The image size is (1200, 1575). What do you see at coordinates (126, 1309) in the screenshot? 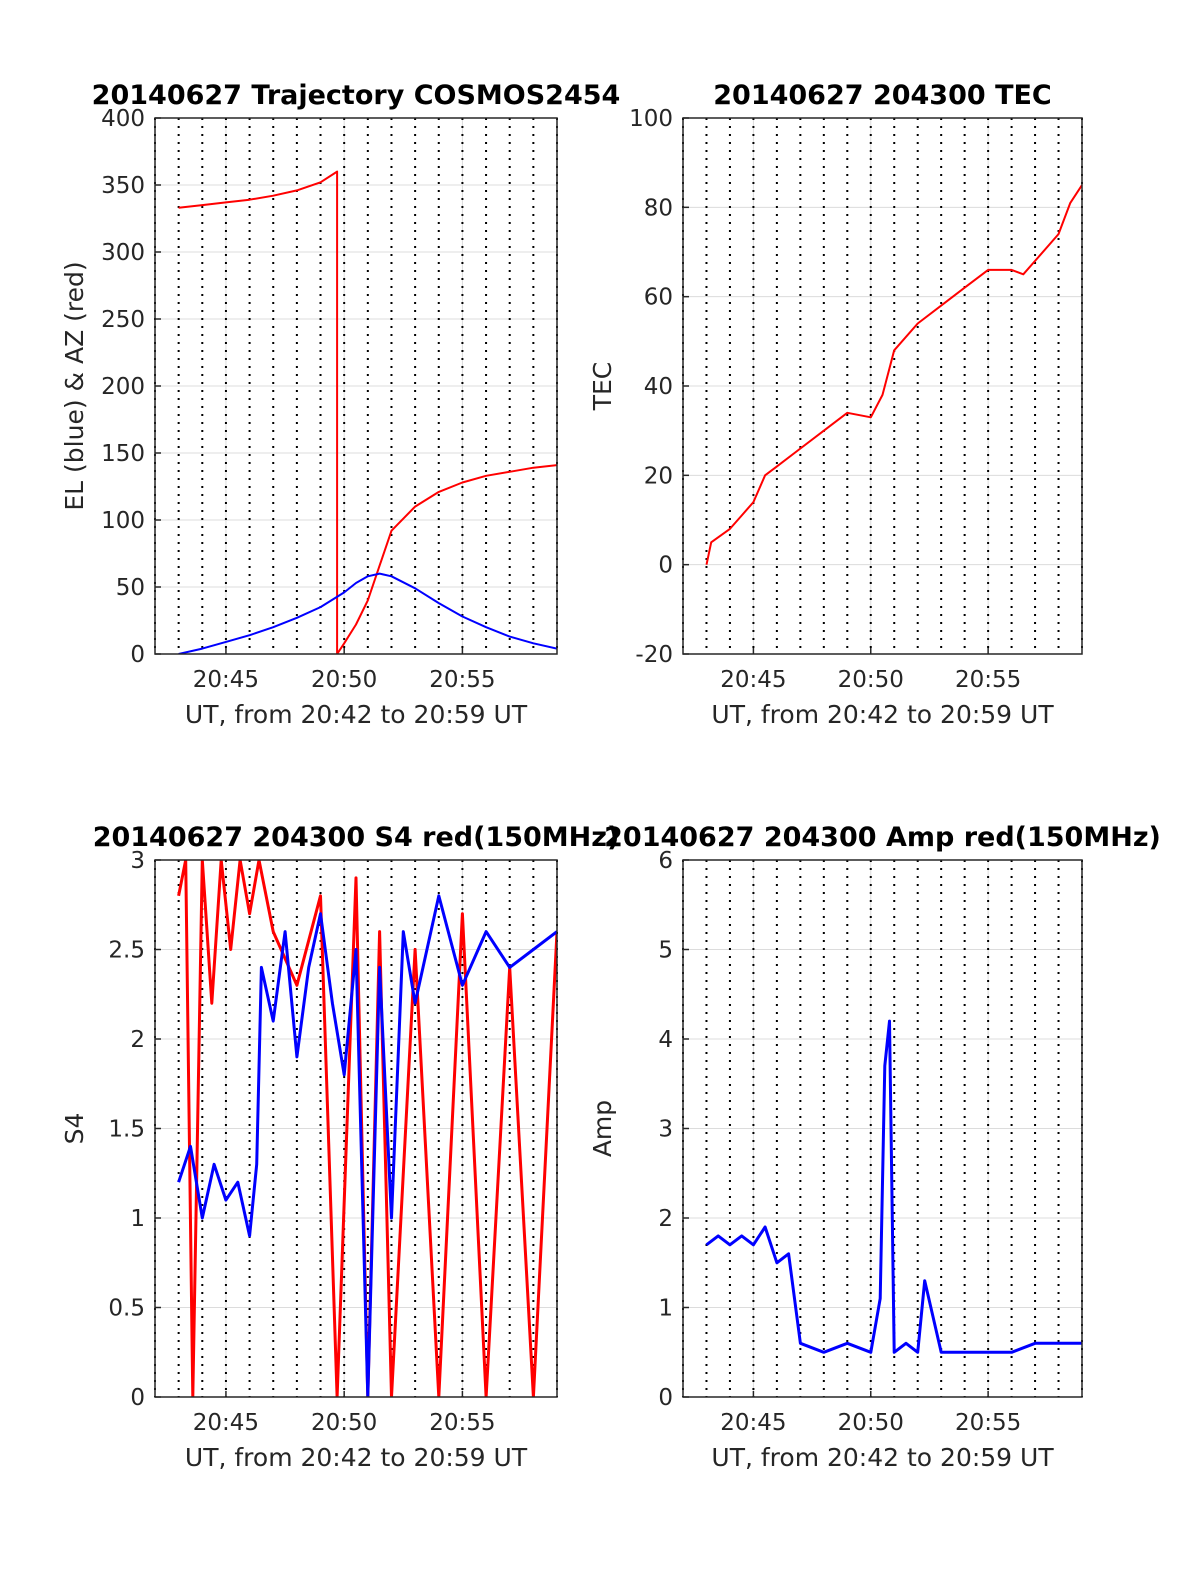
I see `y-tick-label: 0.5` at bounding box center [126, 1309].